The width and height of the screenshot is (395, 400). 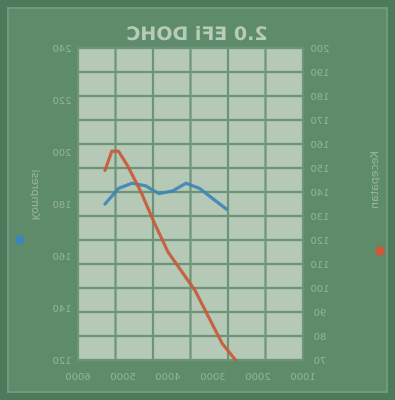 I want to click on left-tick-label: 160, so click(x=61, y=257).